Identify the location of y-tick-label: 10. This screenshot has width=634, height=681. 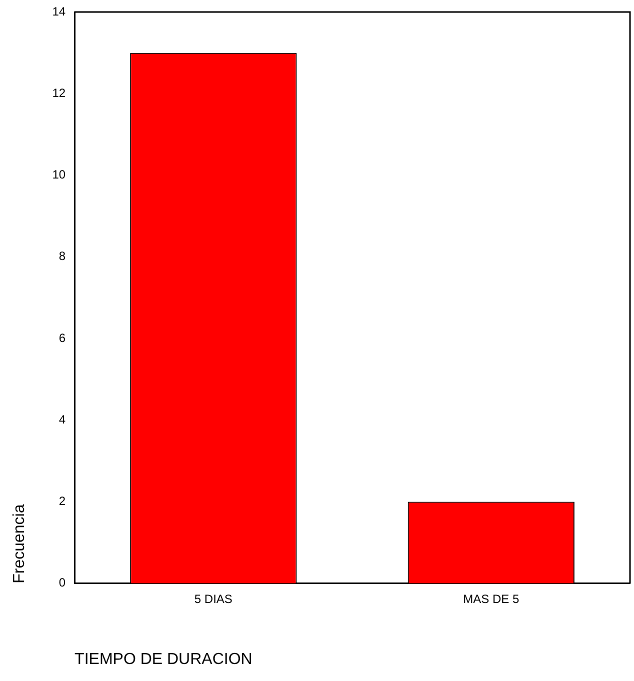
(59, 175).